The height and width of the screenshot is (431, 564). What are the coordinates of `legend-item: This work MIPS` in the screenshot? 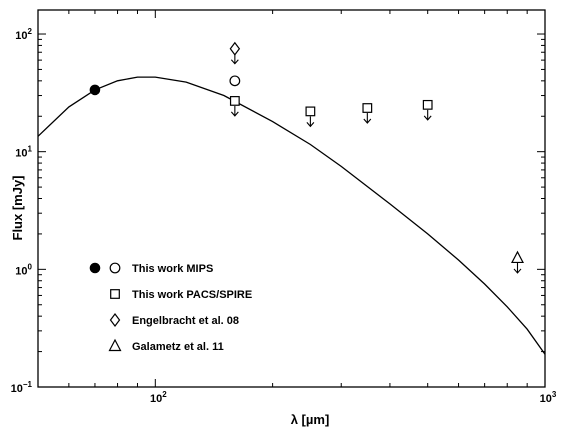 It's located at (151, 268).